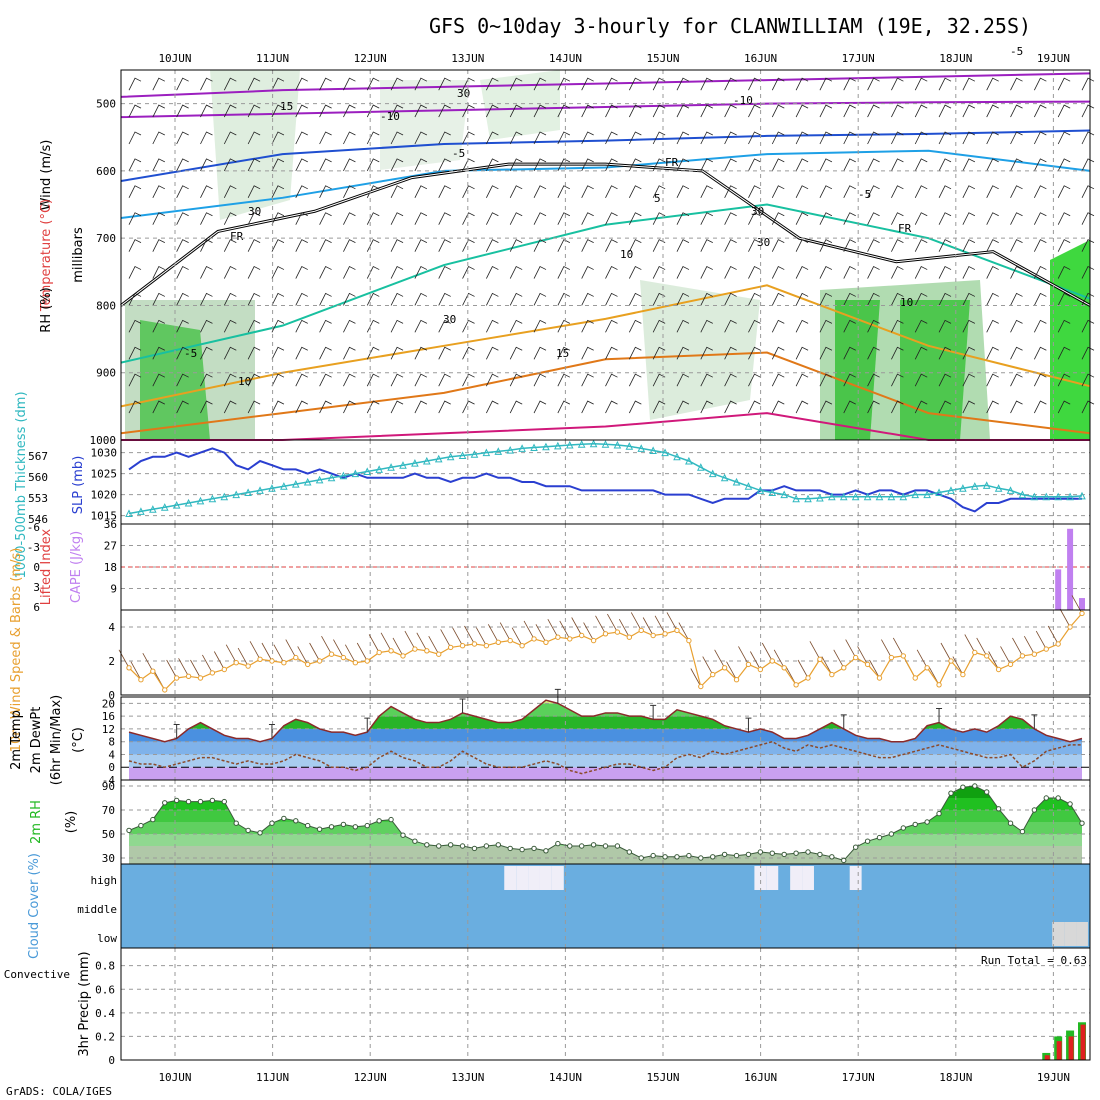  Describe the element at coordinates (84, 1003) in the screenshot. I see `y-label-precip: 3hr Precip (mm)` at that location.